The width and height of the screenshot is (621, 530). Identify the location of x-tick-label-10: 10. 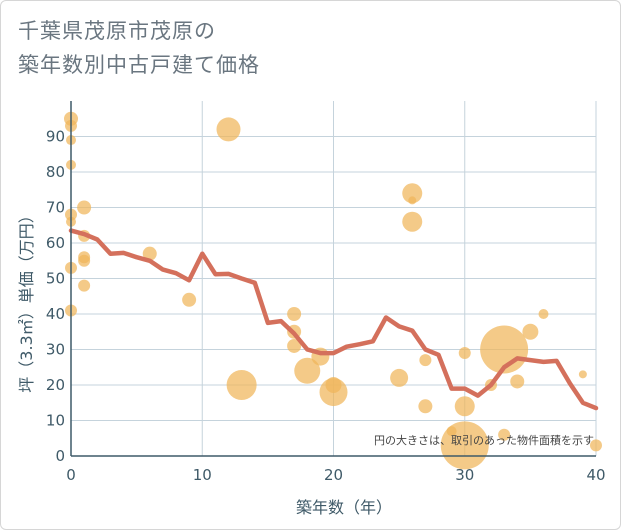
(202, 475).